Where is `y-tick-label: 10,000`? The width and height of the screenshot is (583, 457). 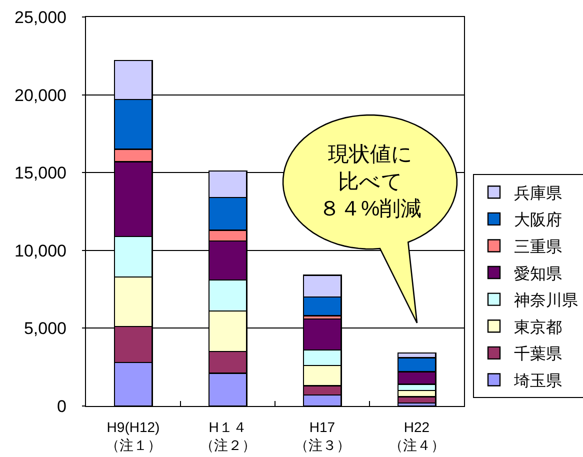
y-tick-label: 10,000 is located at coordinates (40, 250).